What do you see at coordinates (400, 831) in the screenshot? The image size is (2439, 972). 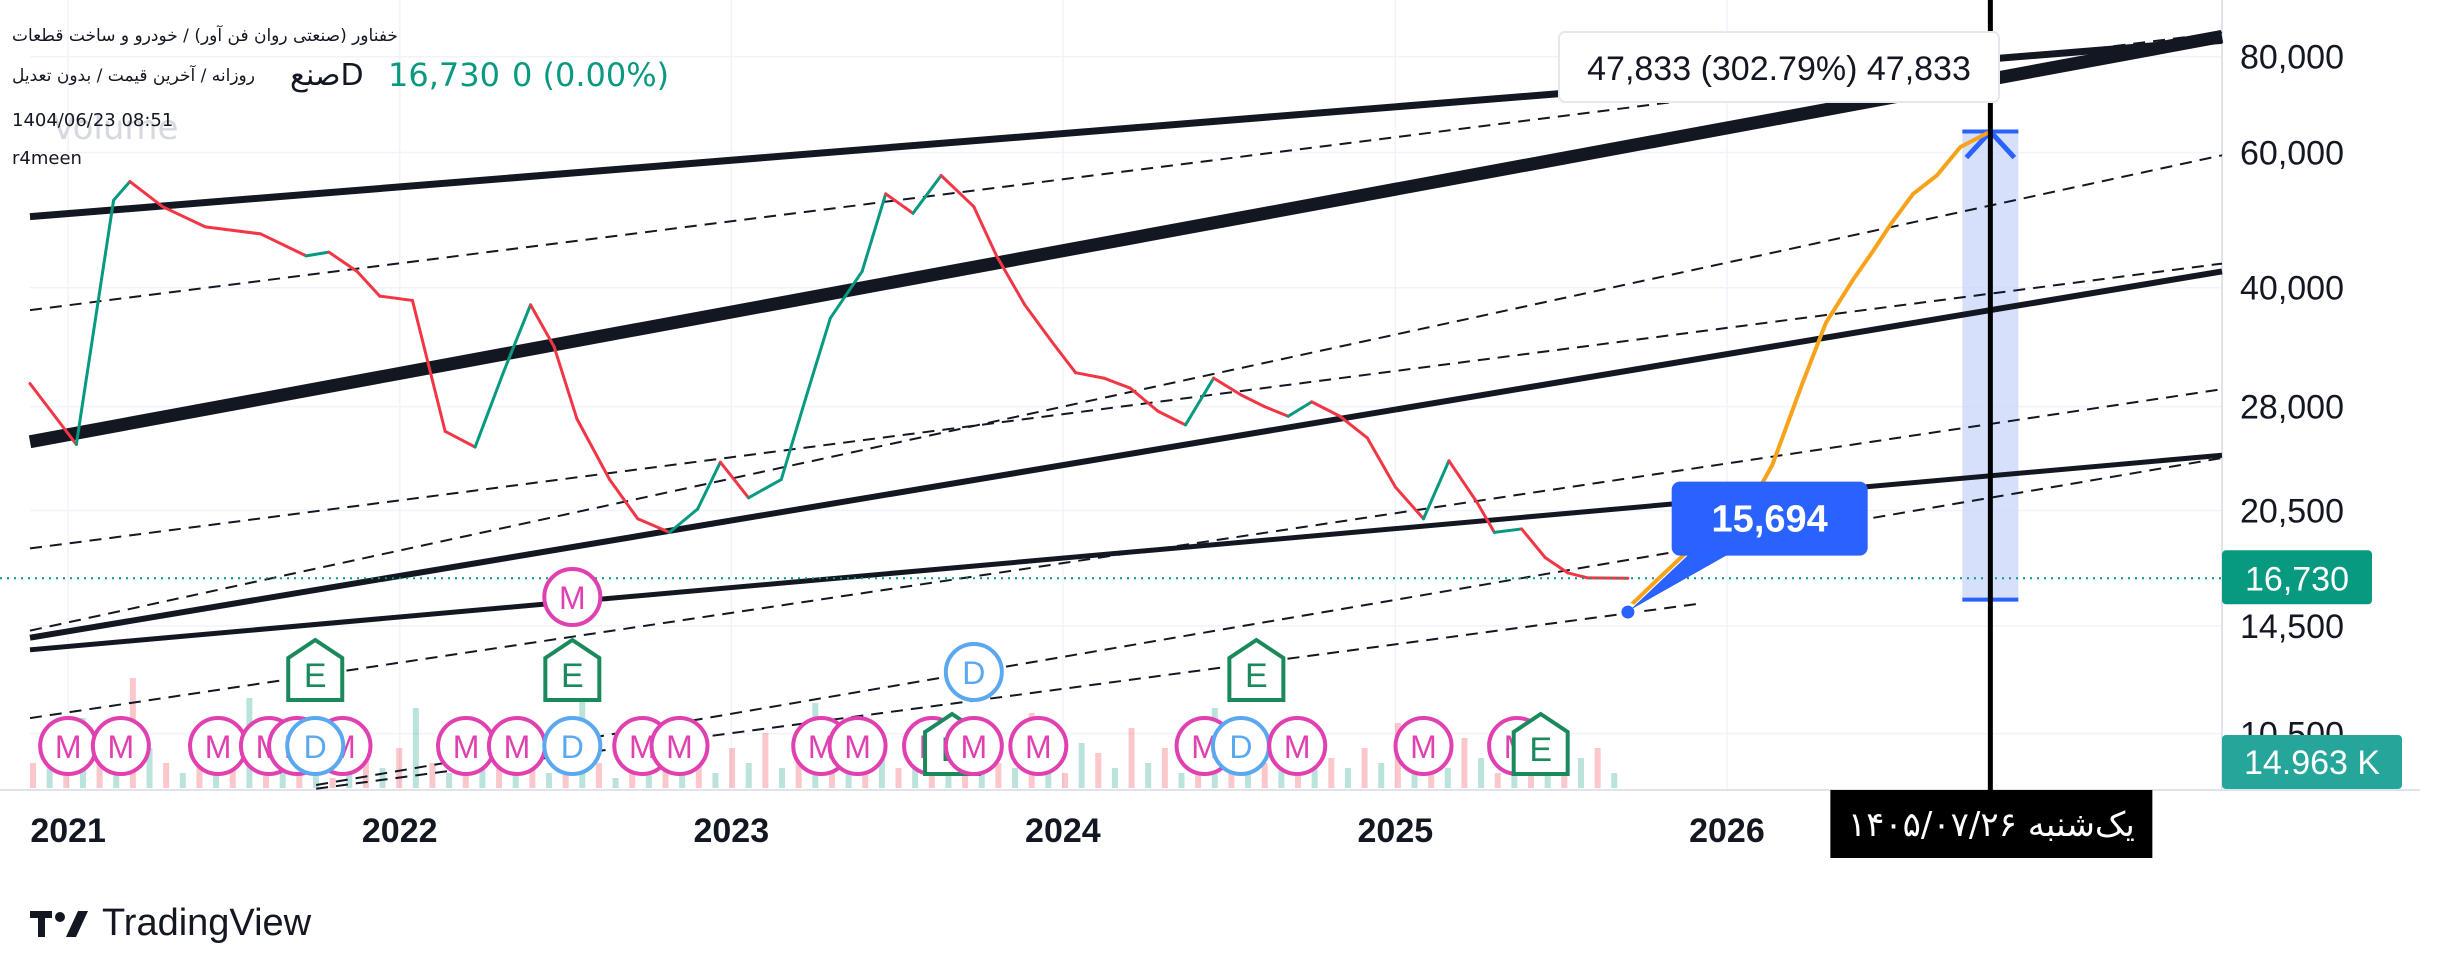 I see `x-tick-label: 2022` at bounding box center [400, 831].